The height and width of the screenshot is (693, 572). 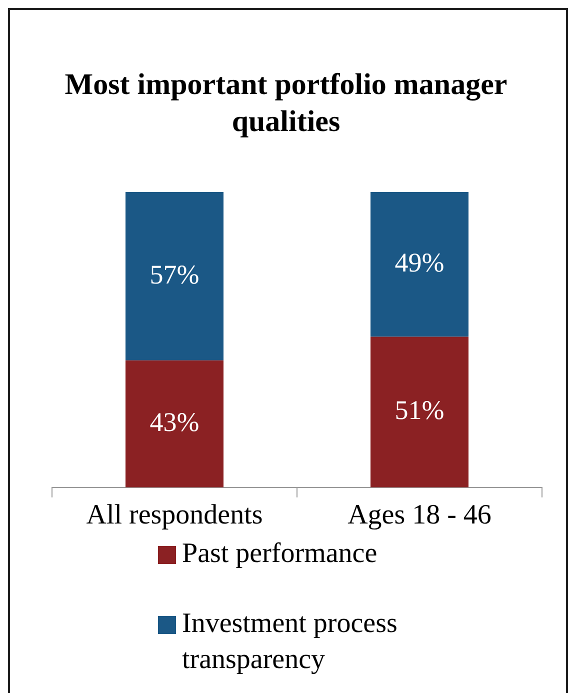 I want to click on x-tick-label: All respondents, so click(x=174, y=515).